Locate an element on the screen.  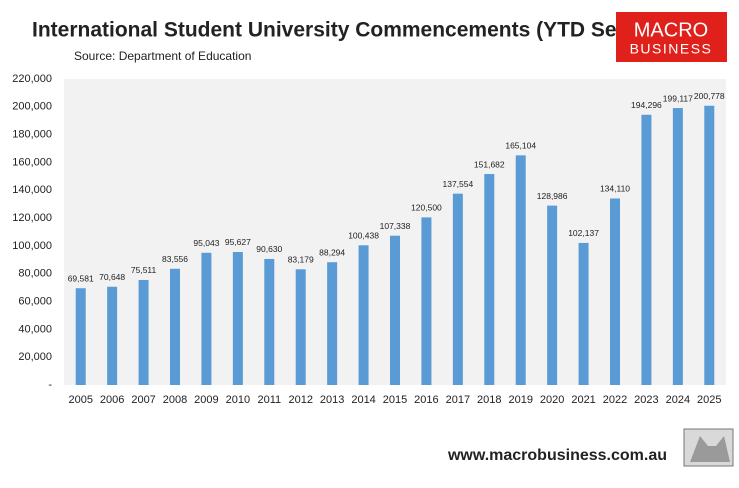
value-label: 95,627 is located at coordinates (238, 242).